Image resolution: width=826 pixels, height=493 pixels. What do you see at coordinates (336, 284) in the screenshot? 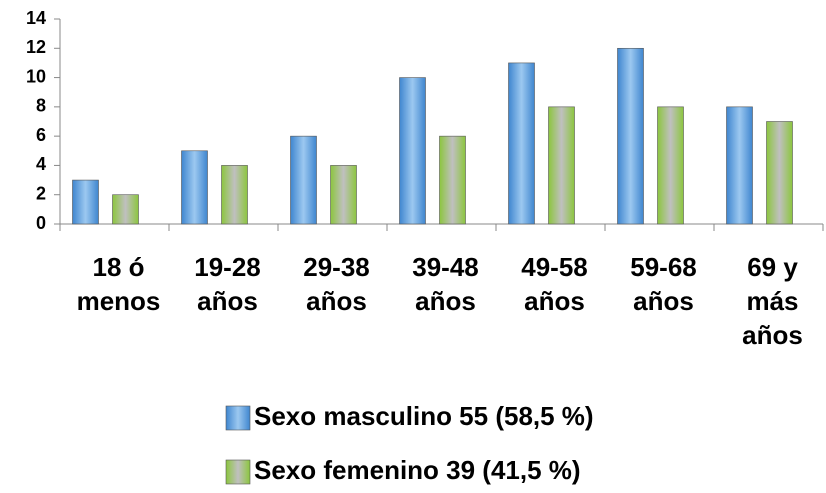
I see `x-tick-label: 29-38 años` at bounding box center [336, 284].